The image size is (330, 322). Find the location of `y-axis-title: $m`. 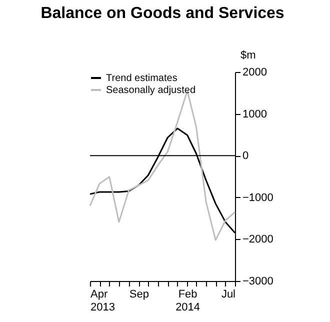

y-axis-title: $m is located at coordinates (248, 56).